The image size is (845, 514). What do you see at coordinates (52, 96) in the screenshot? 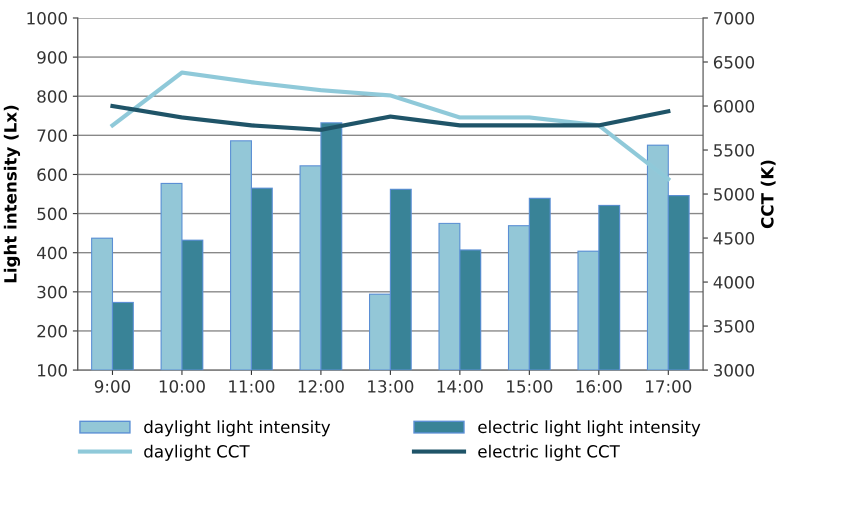
I see `y-tick-label: 800` at bounding box center [52, 96].